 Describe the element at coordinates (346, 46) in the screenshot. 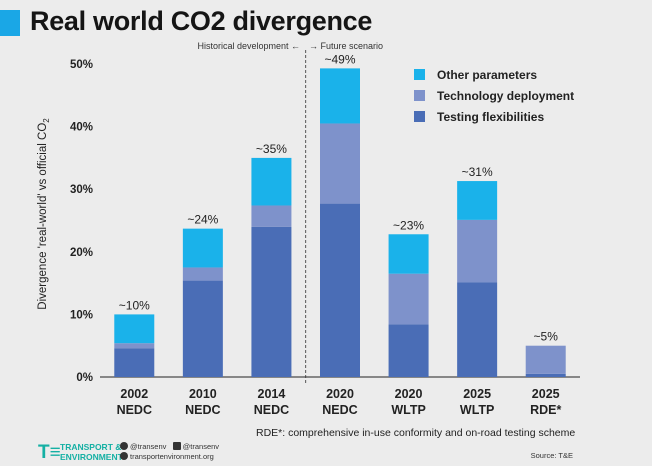

I see `divider-label-future: → Future scenario` at that location.